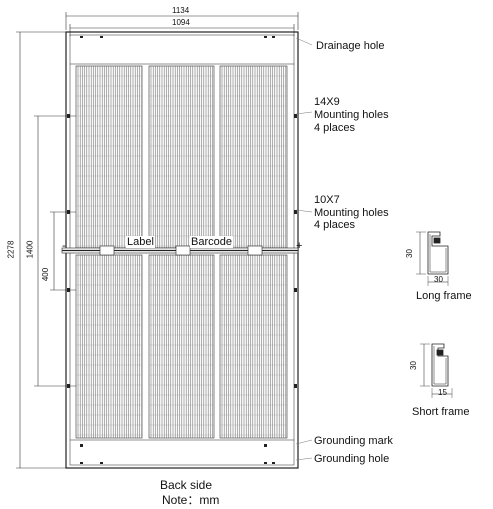 The height and width of the screenshot is (509, 493). What do you see at coordinates (351, 115) in the screenshot?
I see `callout-mounting-outer-label: Mounting holes` at bounding box center [351, 115].